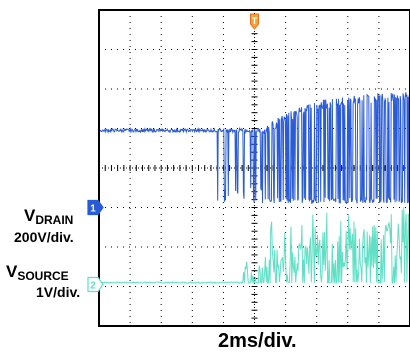 The width and height of the screenshot is (410, 356). What do you see at coordinates (43, 276) in the screenshot?
I see `channel-2-subscript: SOURCE` at bounding box center [43, 276].